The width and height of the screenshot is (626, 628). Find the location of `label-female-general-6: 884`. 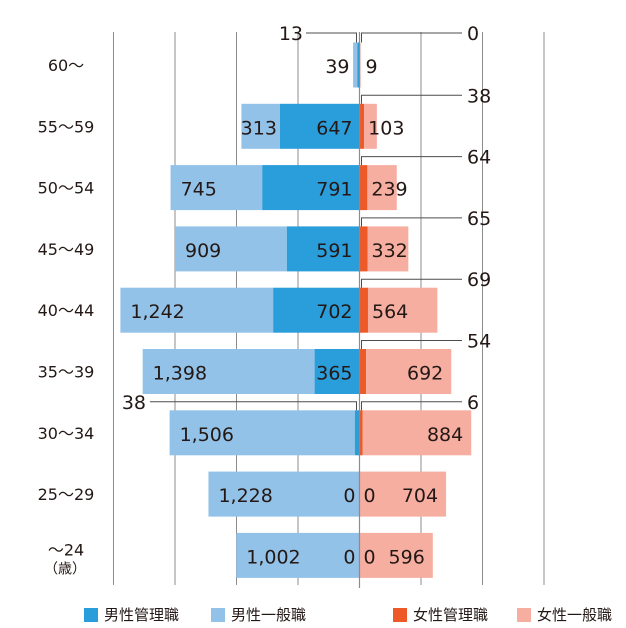

label-female-general-6: 884 is located at coordinates (445, 435).